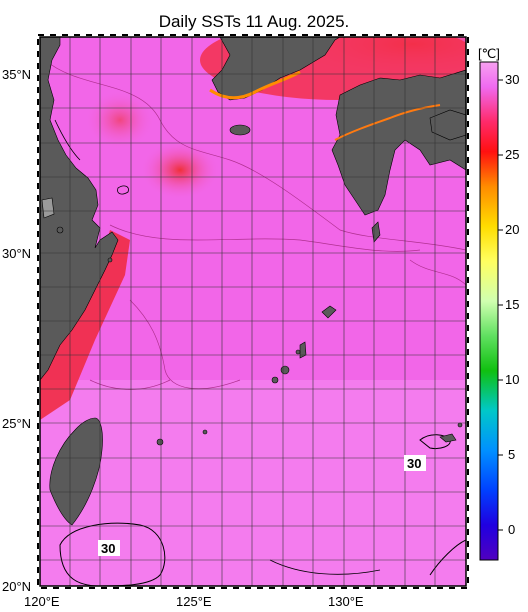  I want to click on colorbar-tick-15: 15, so click(512, 304).